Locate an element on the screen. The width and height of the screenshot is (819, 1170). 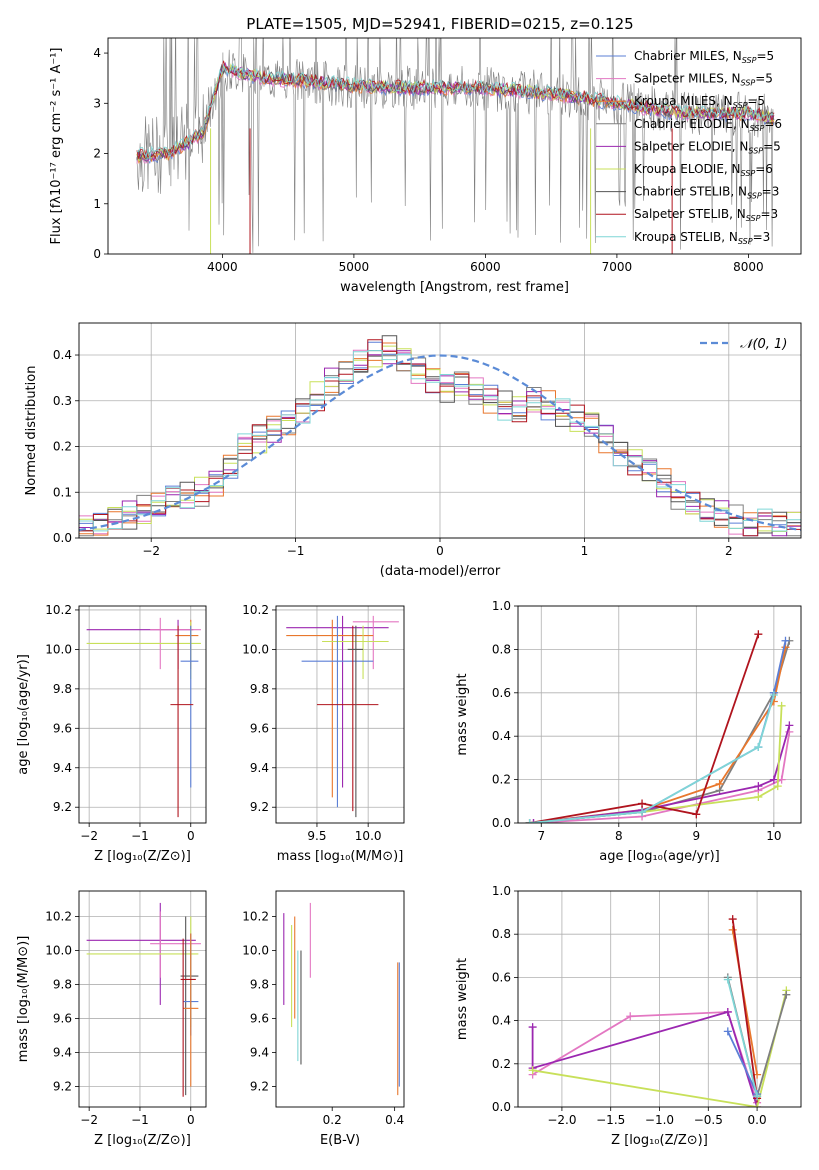
x-tick-label: −1.5 is located at coordinates (610, 1120).